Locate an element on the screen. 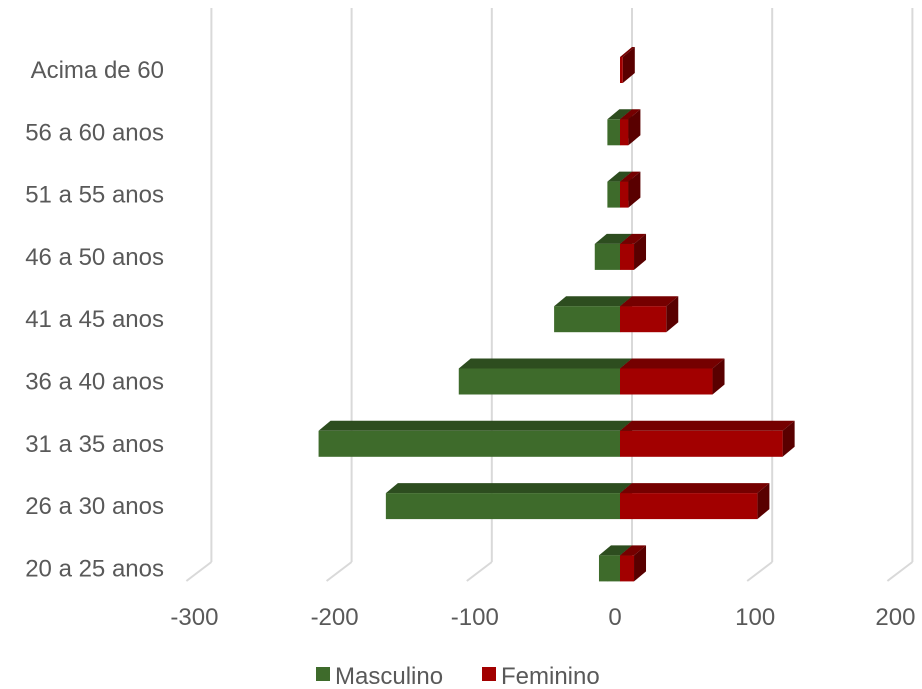  x-tick-label-1: -200 is located at coordinates (335, 617).